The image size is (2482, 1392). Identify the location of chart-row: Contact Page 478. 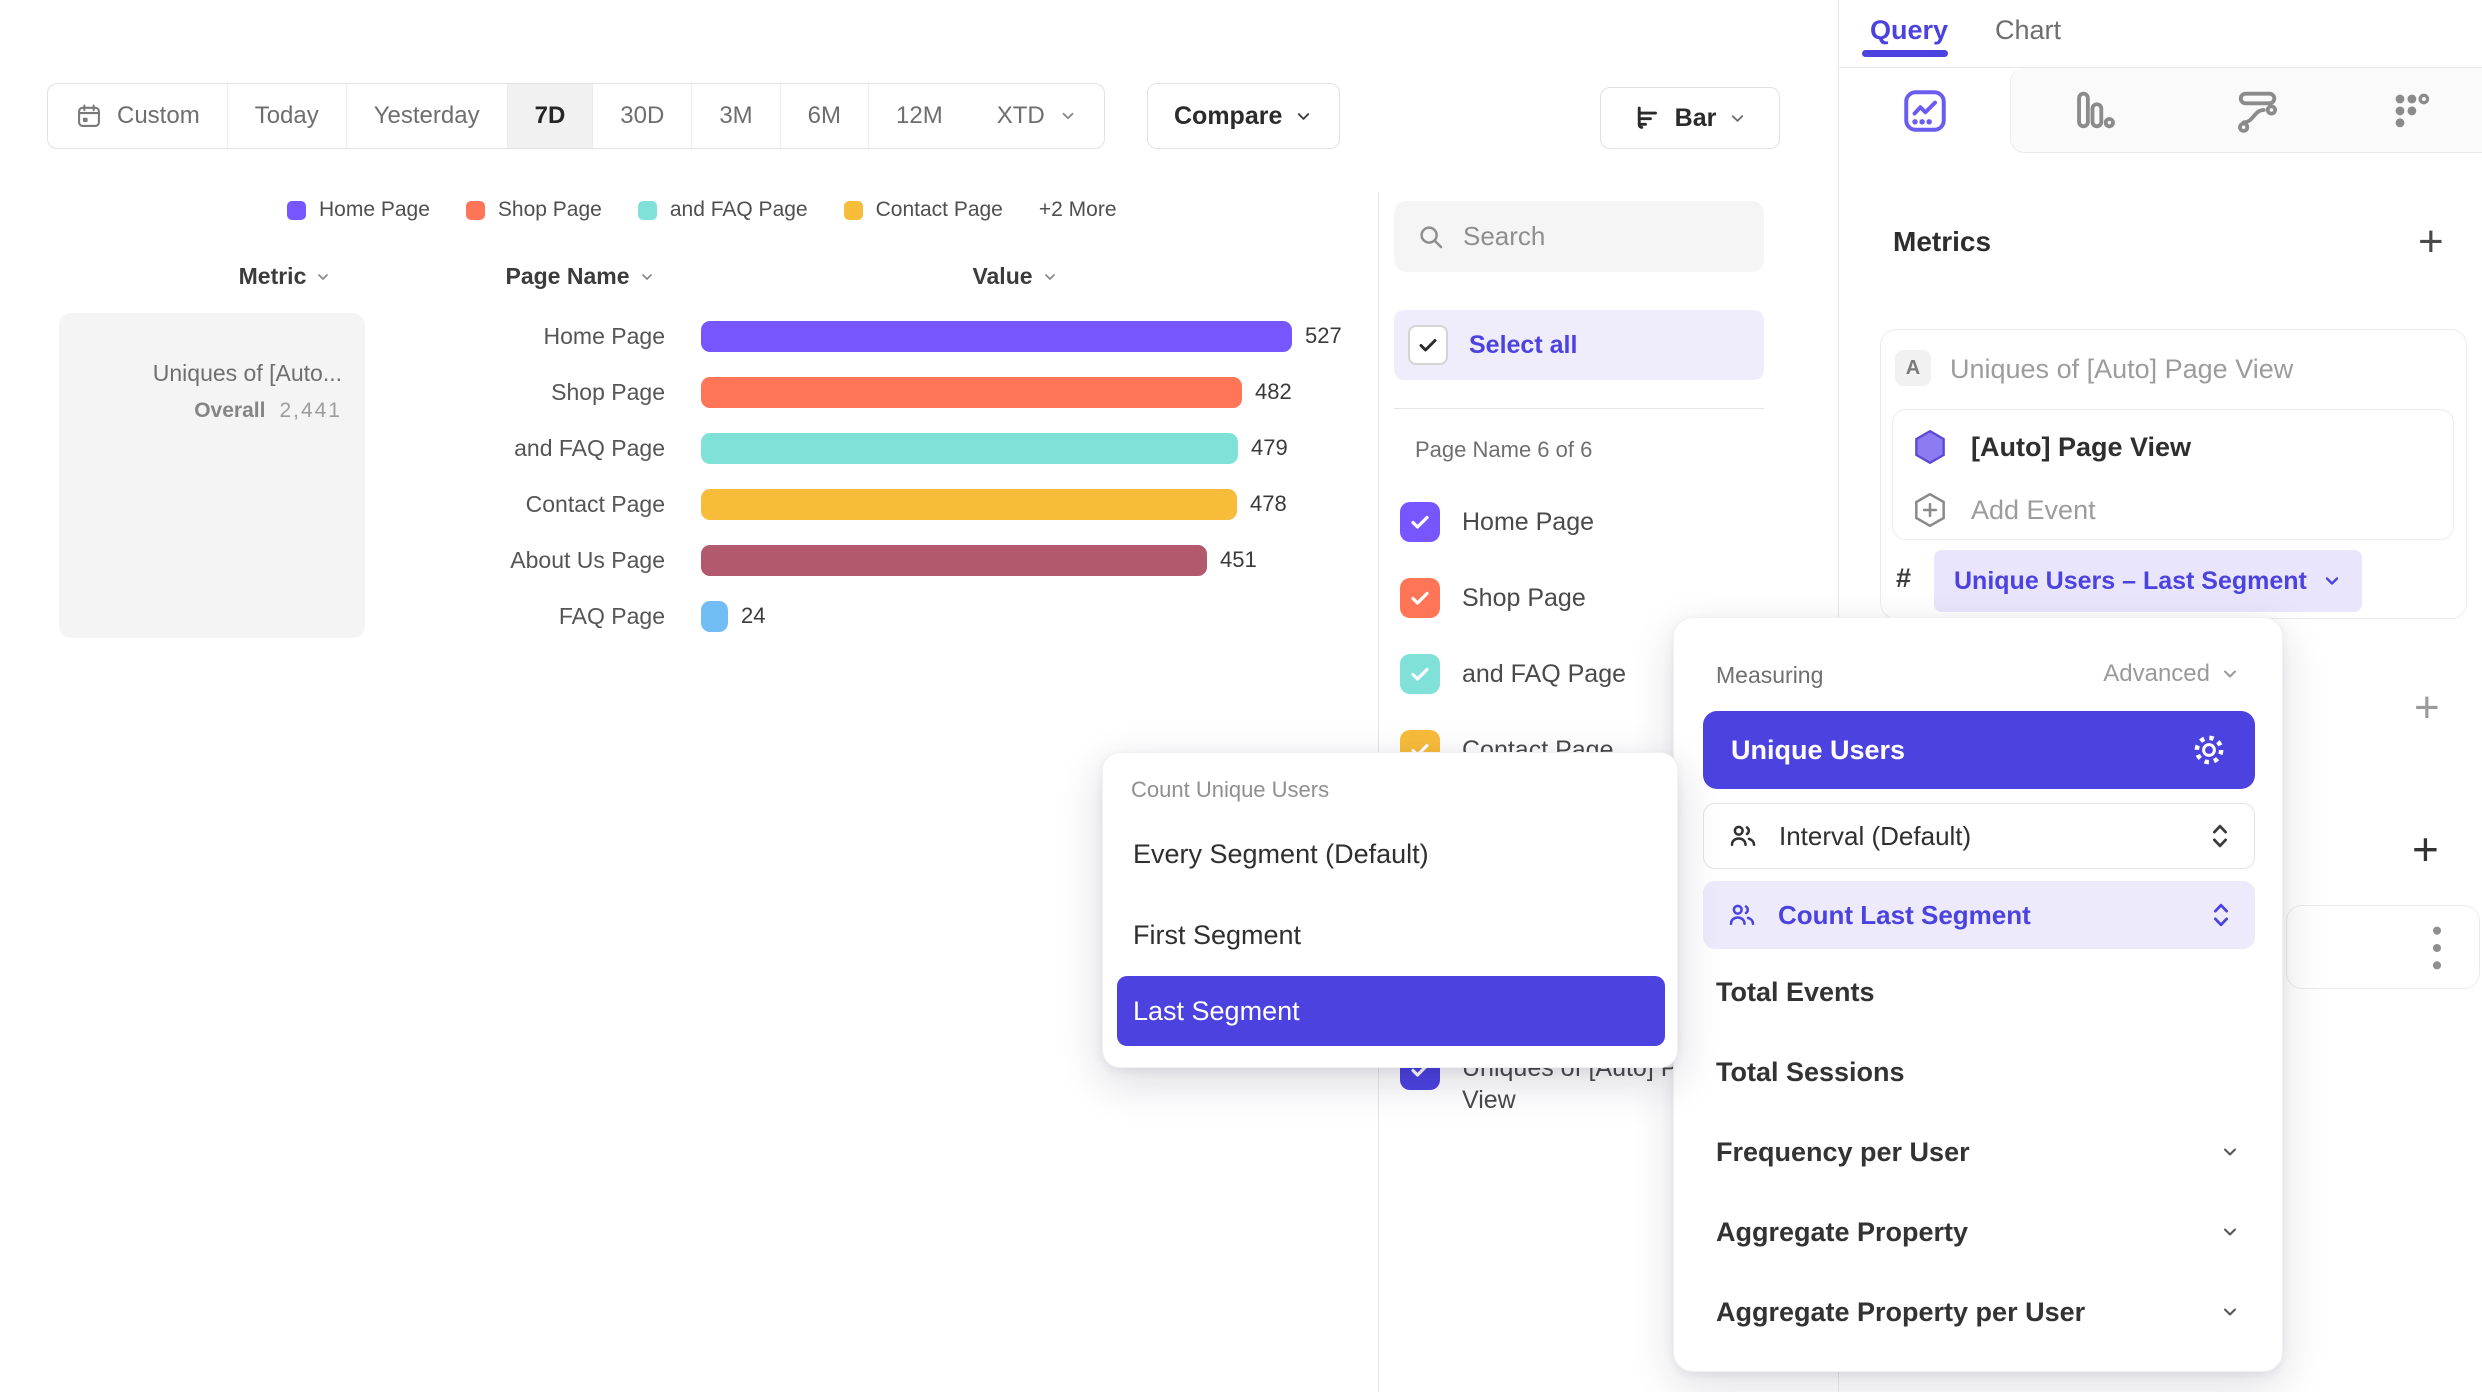
(861, 504).